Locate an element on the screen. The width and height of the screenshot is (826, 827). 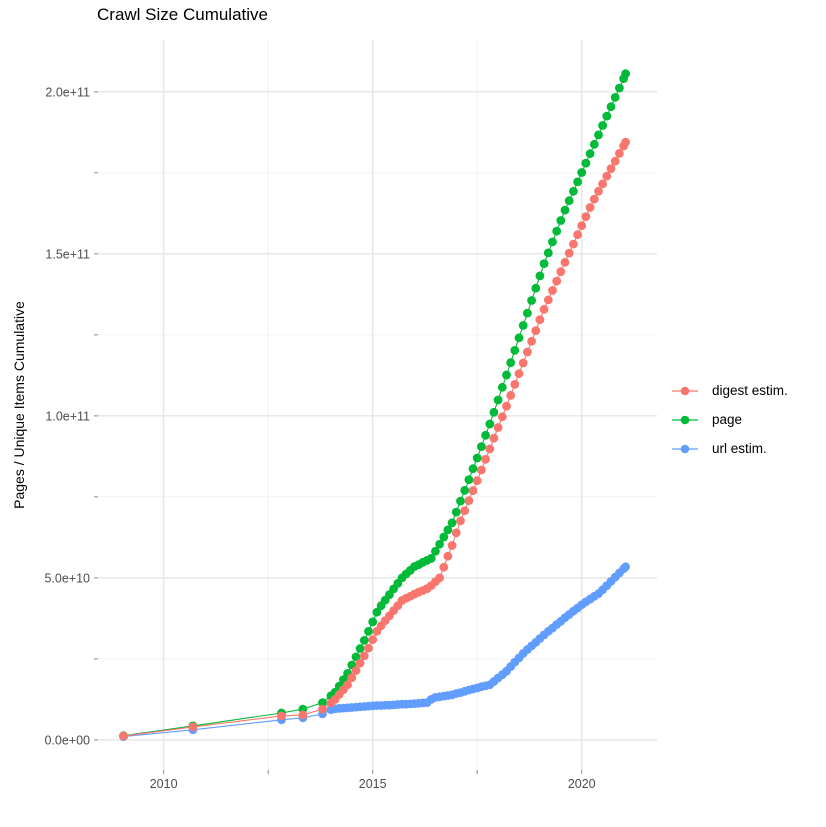
y-tick-label: 2.0e+11 is located at coordinates (67, 92).